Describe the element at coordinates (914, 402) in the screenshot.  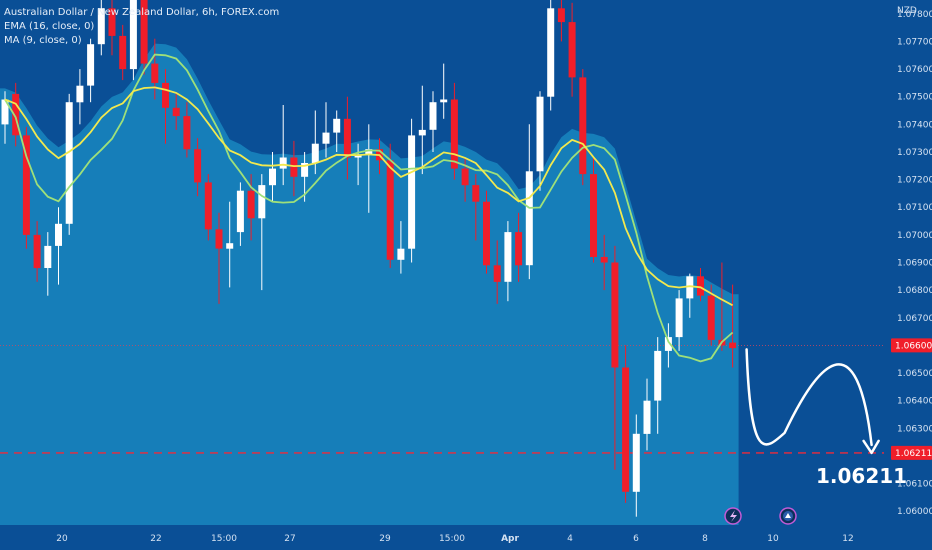
I see `y-tick-label: 1.06400` at that location.